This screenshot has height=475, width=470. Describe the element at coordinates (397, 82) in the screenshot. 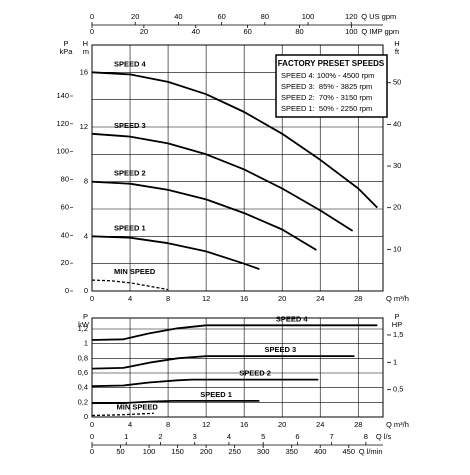

I see `y-tick-label: 50` at that location.